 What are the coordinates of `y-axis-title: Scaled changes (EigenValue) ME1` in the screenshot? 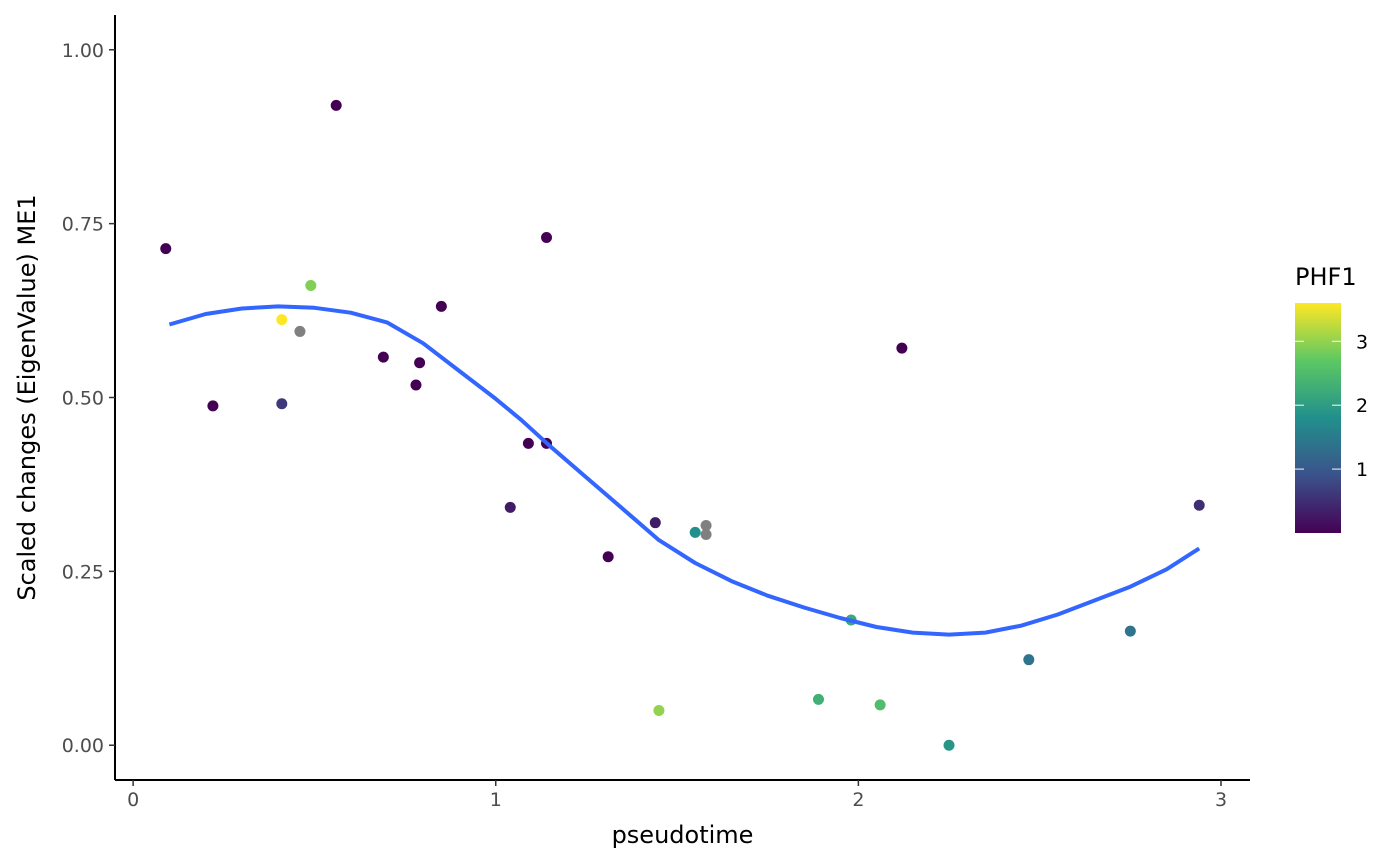 It's located at (27, 397).